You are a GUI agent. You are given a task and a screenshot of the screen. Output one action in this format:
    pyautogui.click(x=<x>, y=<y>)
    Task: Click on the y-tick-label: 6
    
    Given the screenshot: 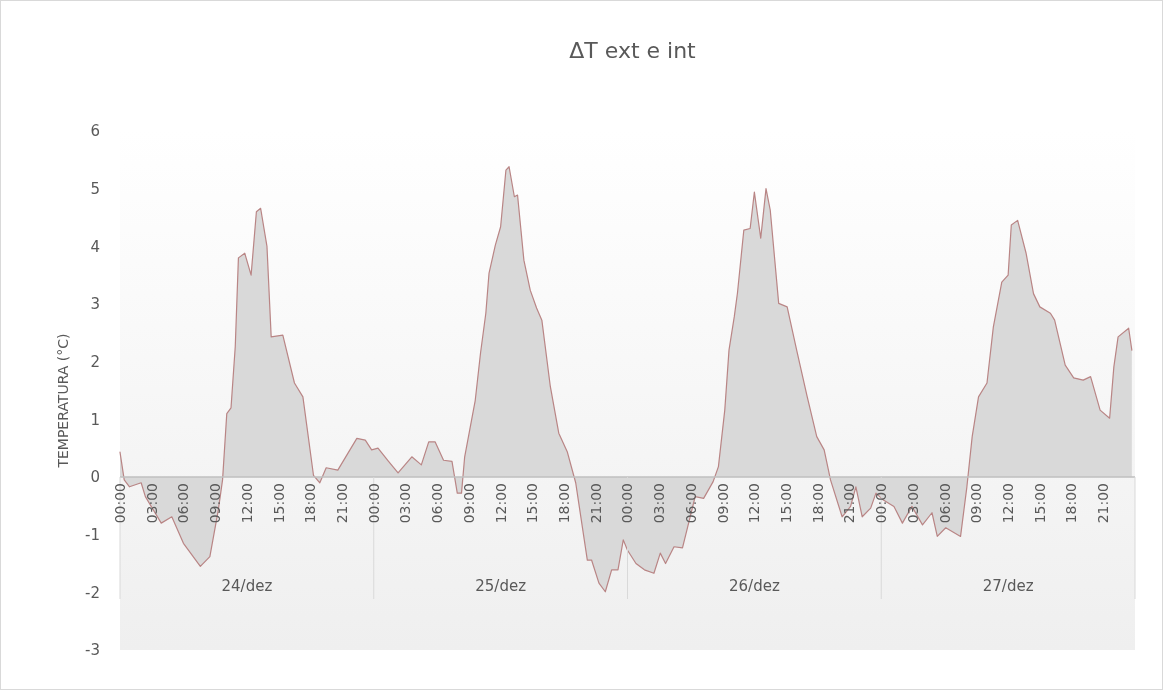 What is the action you would take?
    pyautogui.click(x=95, y=131)
    